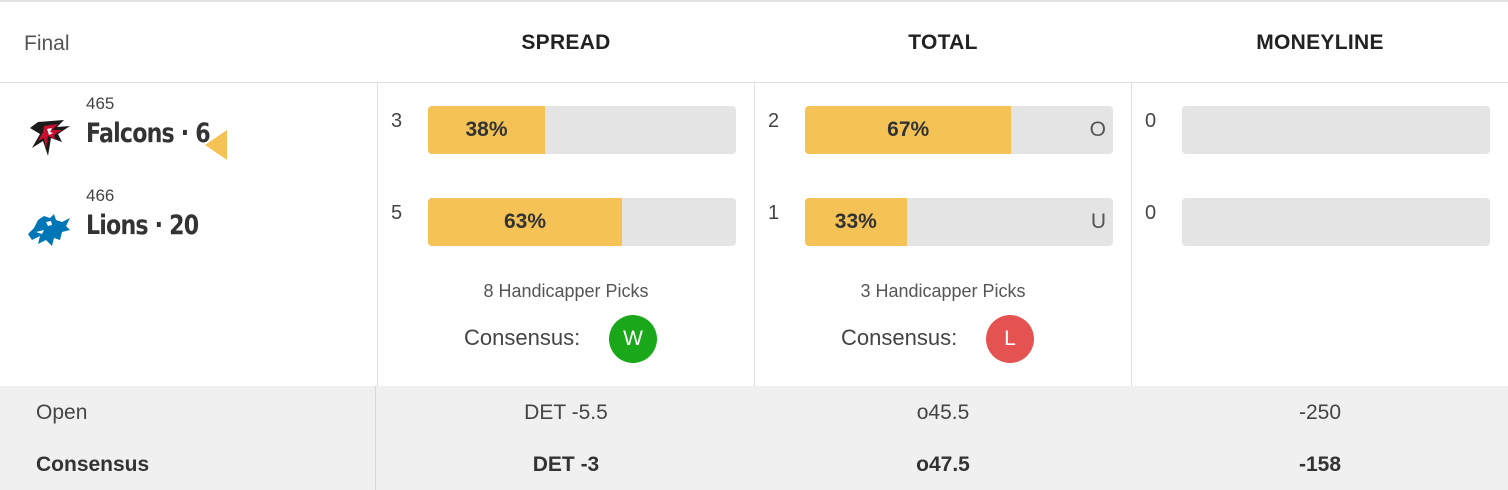 This screenshot has width=1508, height=490. I want to click on moneyline-bar-home, so click(1336, 222).